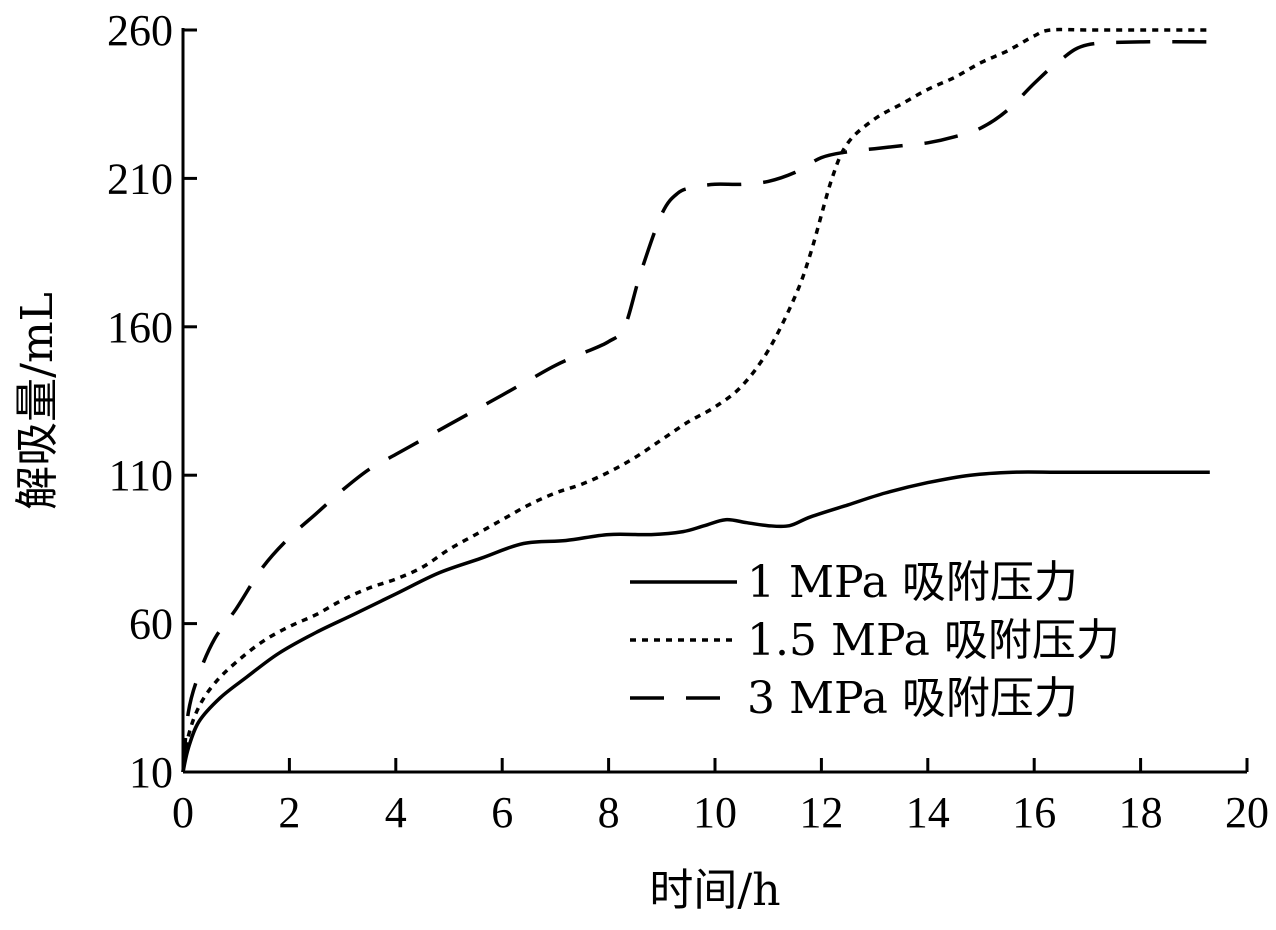 This screenshot has width=1276, height=930. I want to click on x-axis-ticks: 0 2 4 6 8 10 12 14 16 18 20, so click(720, 797).